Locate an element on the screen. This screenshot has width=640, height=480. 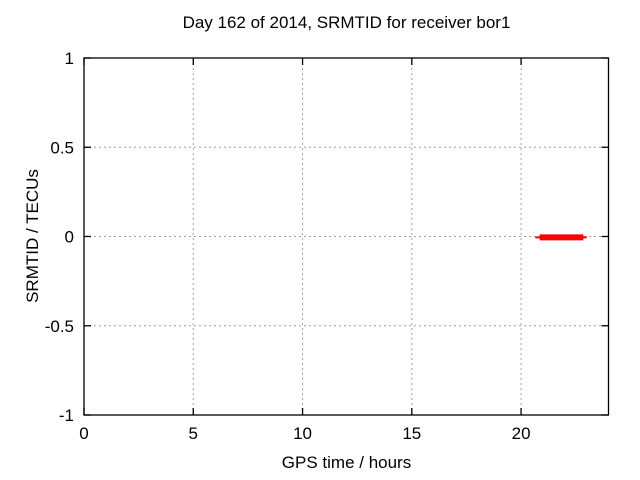
x-tick-label: 5 is located at coordinates (193, 433).